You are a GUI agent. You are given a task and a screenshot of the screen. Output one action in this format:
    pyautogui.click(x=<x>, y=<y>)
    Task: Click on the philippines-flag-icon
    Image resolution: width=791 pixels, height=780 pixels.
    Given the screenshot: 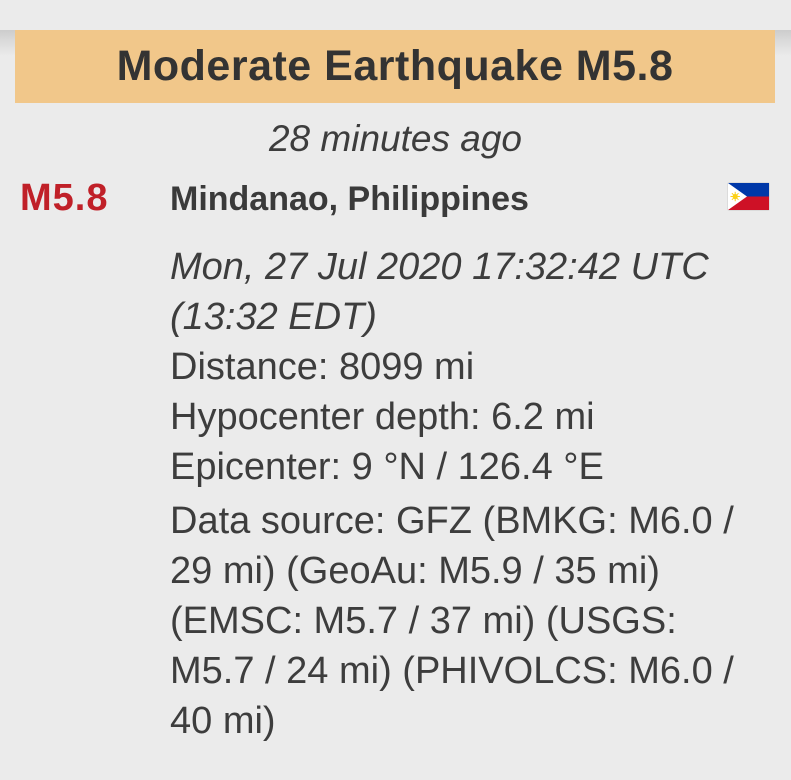 What is the action you would take?
    pyautogui.click(x=748, y=196)
    